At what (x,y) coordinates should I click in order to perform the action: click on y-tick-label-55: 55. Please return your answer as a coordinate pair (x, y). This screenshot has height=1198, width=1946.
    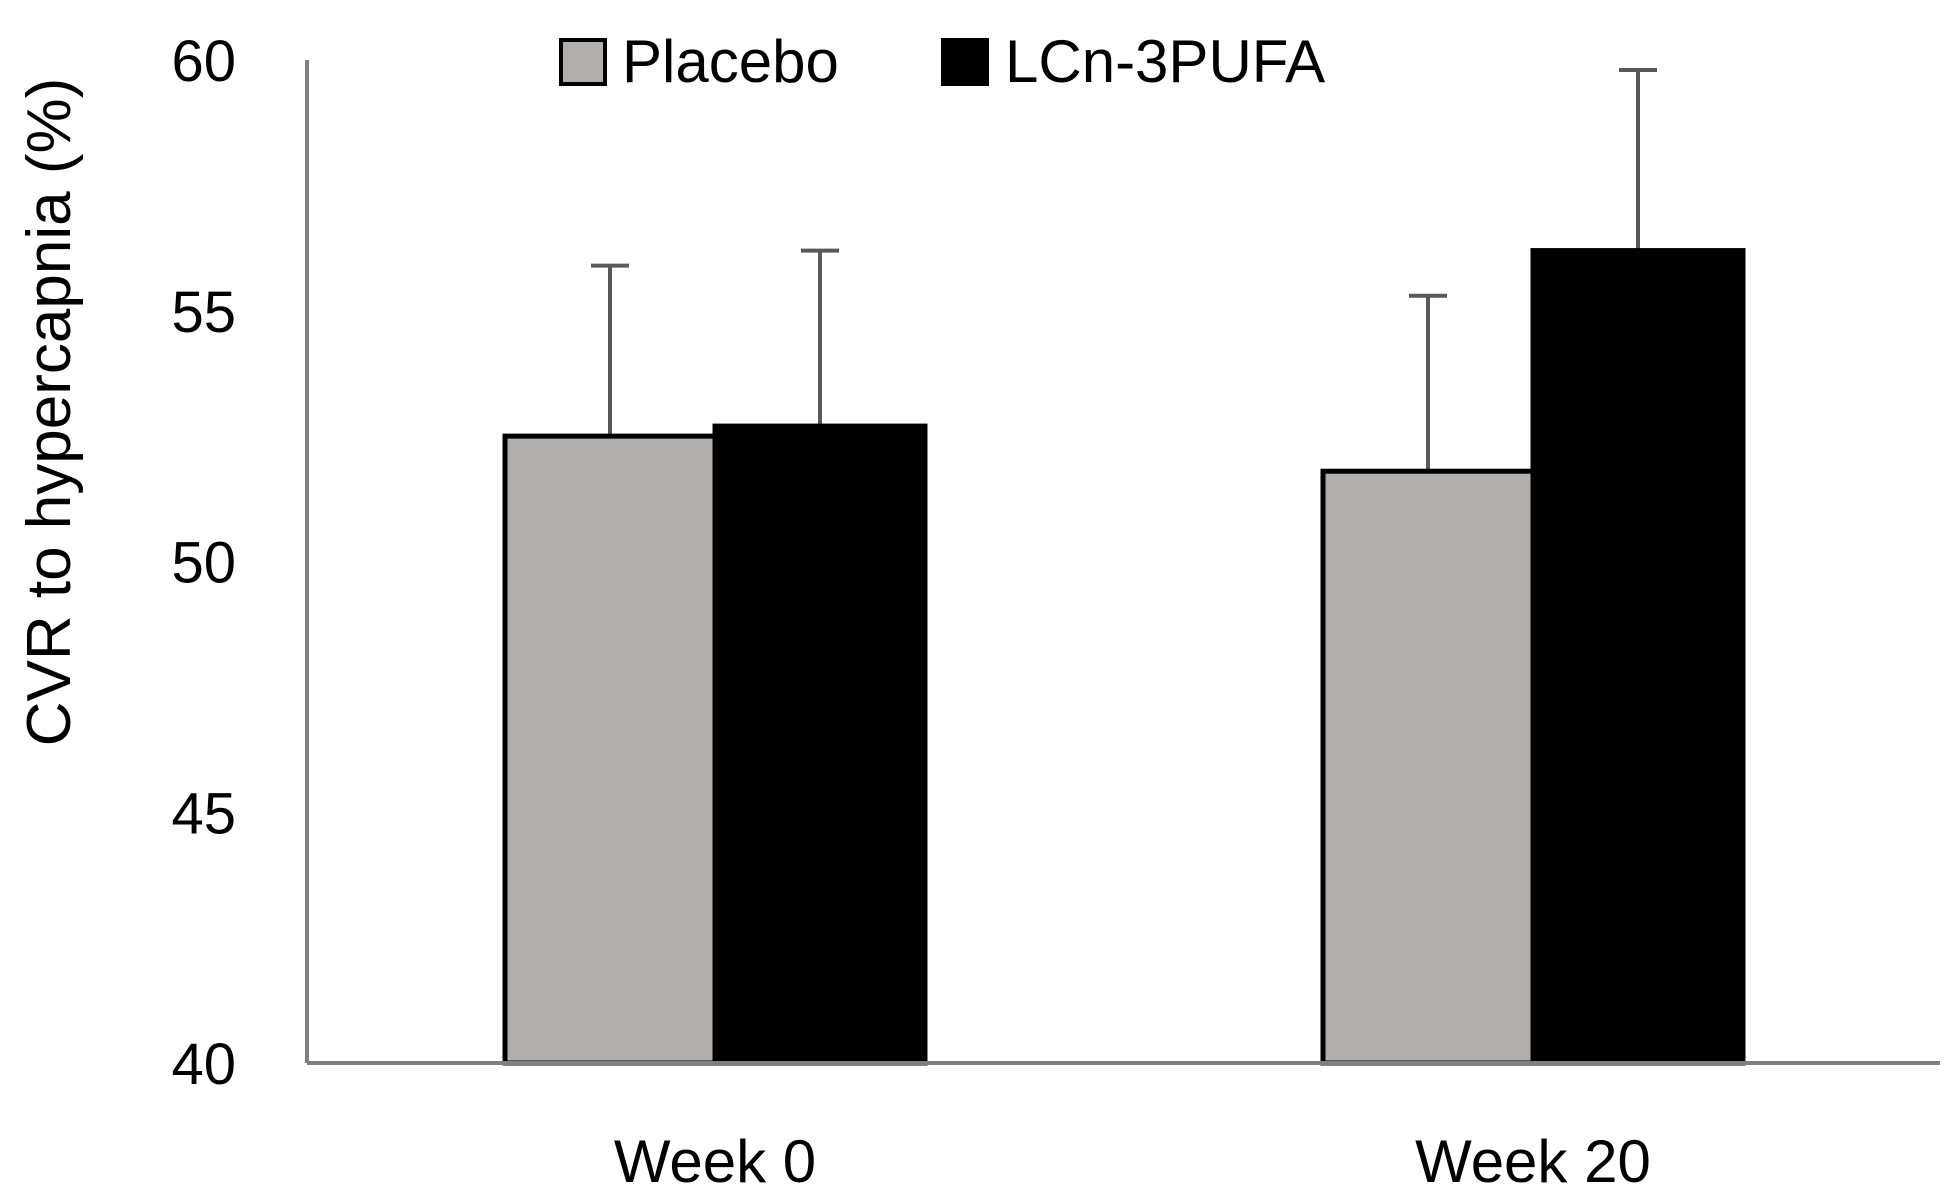
    Looking at the image, I should click on (203, 312).